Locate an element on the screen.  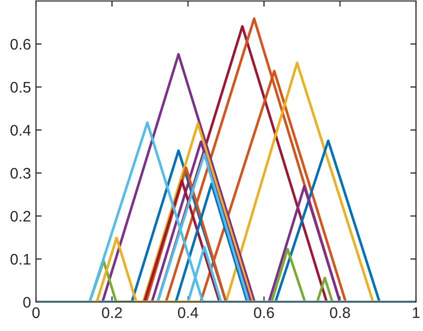
x-tick-label: 0 is located at coordinates (36, 312).